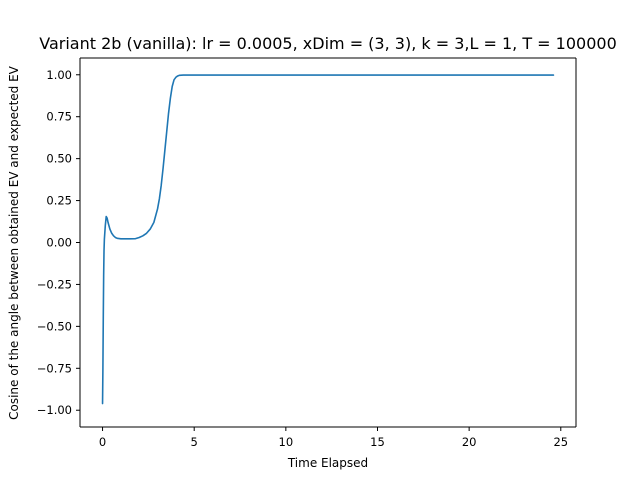 This screenshot has height=480, width=640. I want to click on x-tick-label: 15, so click(377, 442).